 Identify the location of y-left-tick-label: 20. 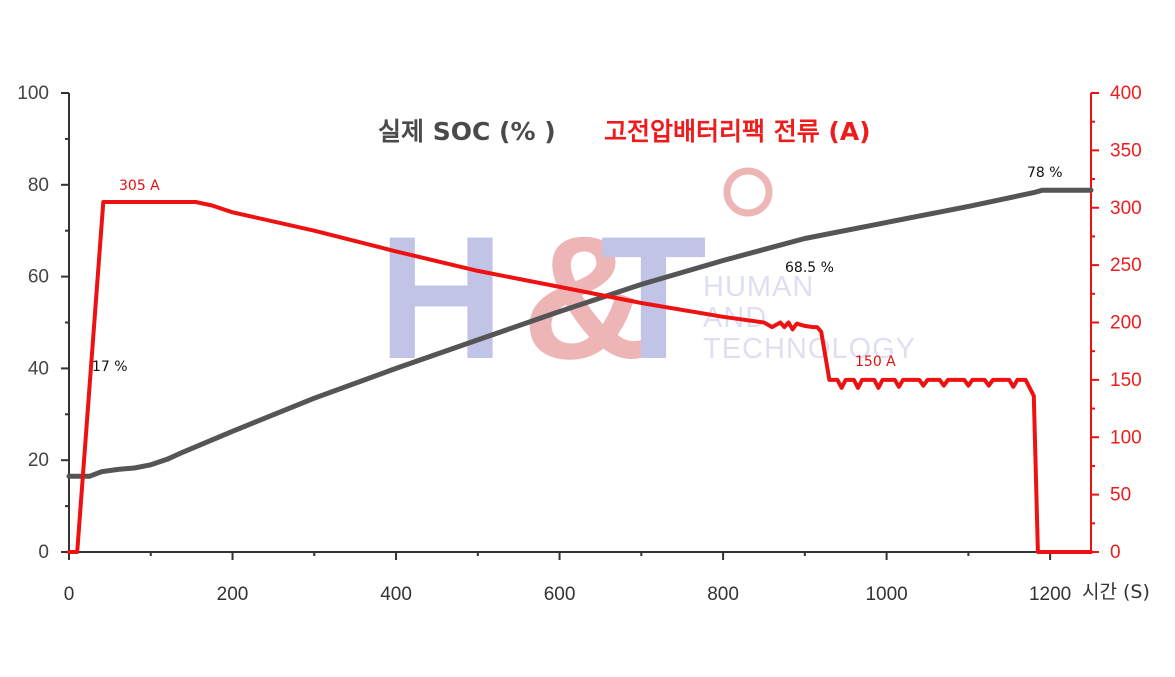
(38, 460).